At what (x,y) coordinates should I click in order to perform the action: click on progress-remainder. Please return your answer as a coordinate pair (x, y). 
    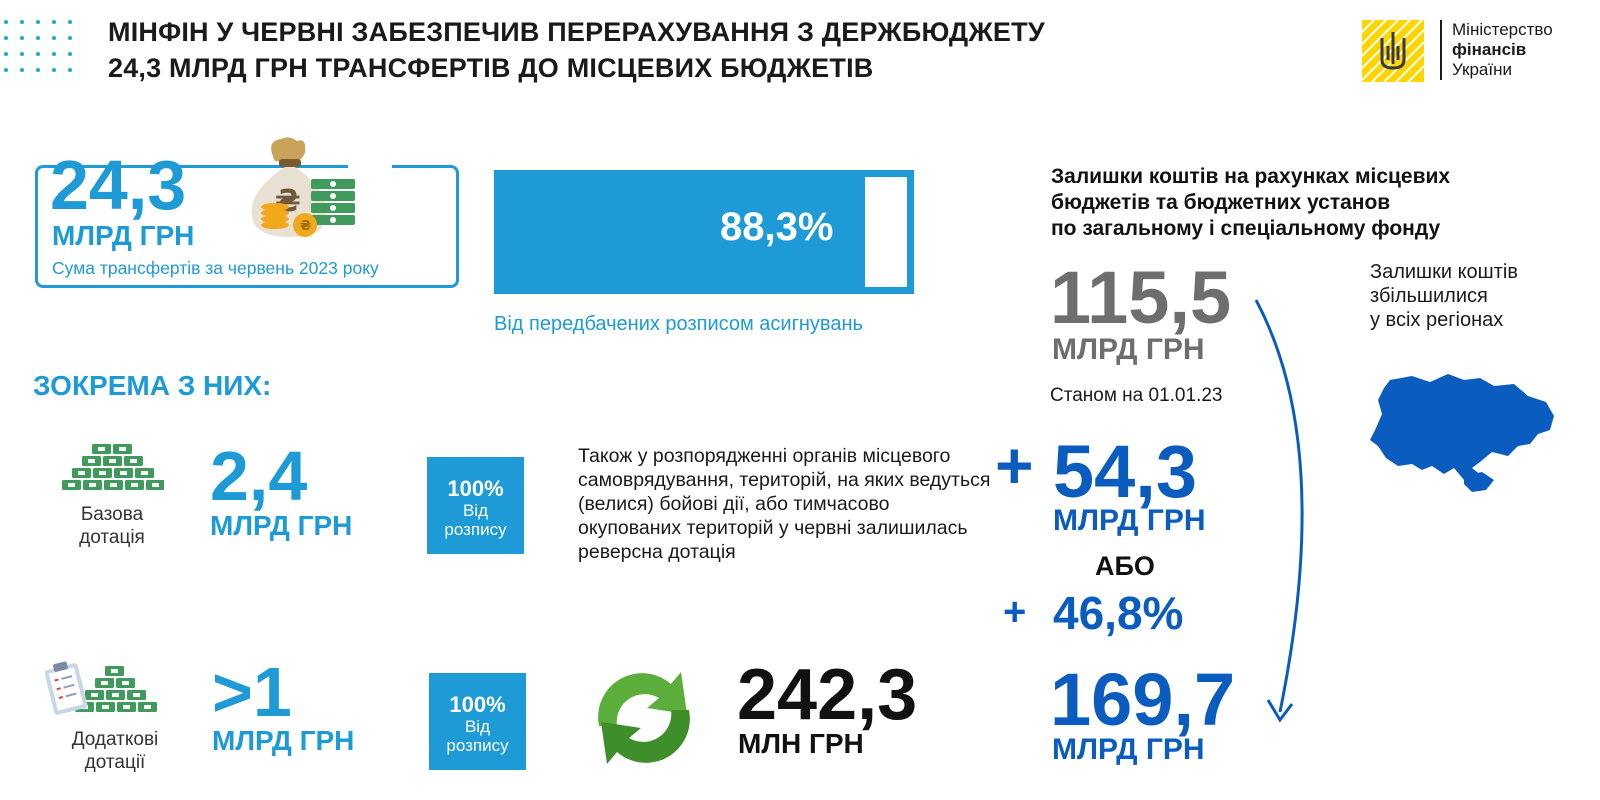
    Looking at the image, I should click on (886, 232).